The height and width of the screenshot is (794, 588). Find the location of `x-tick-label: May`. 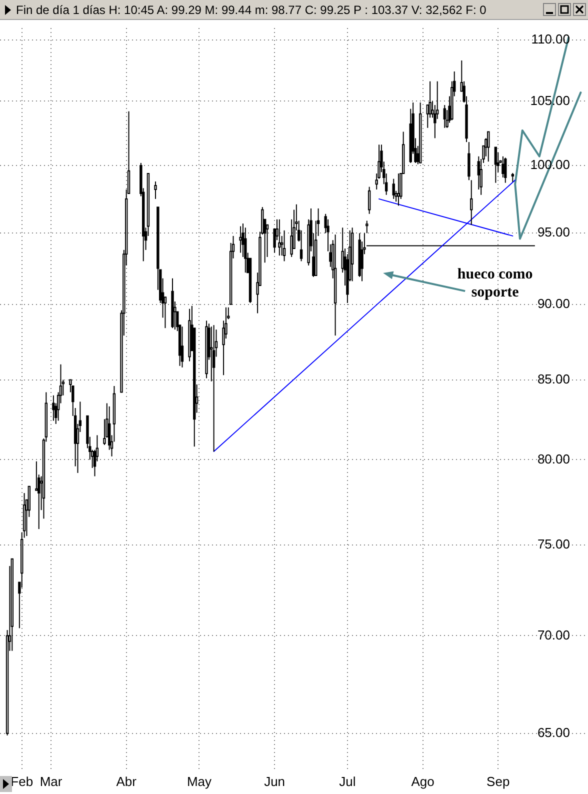

x-tick-label: May is located at coordinates (199, 781).